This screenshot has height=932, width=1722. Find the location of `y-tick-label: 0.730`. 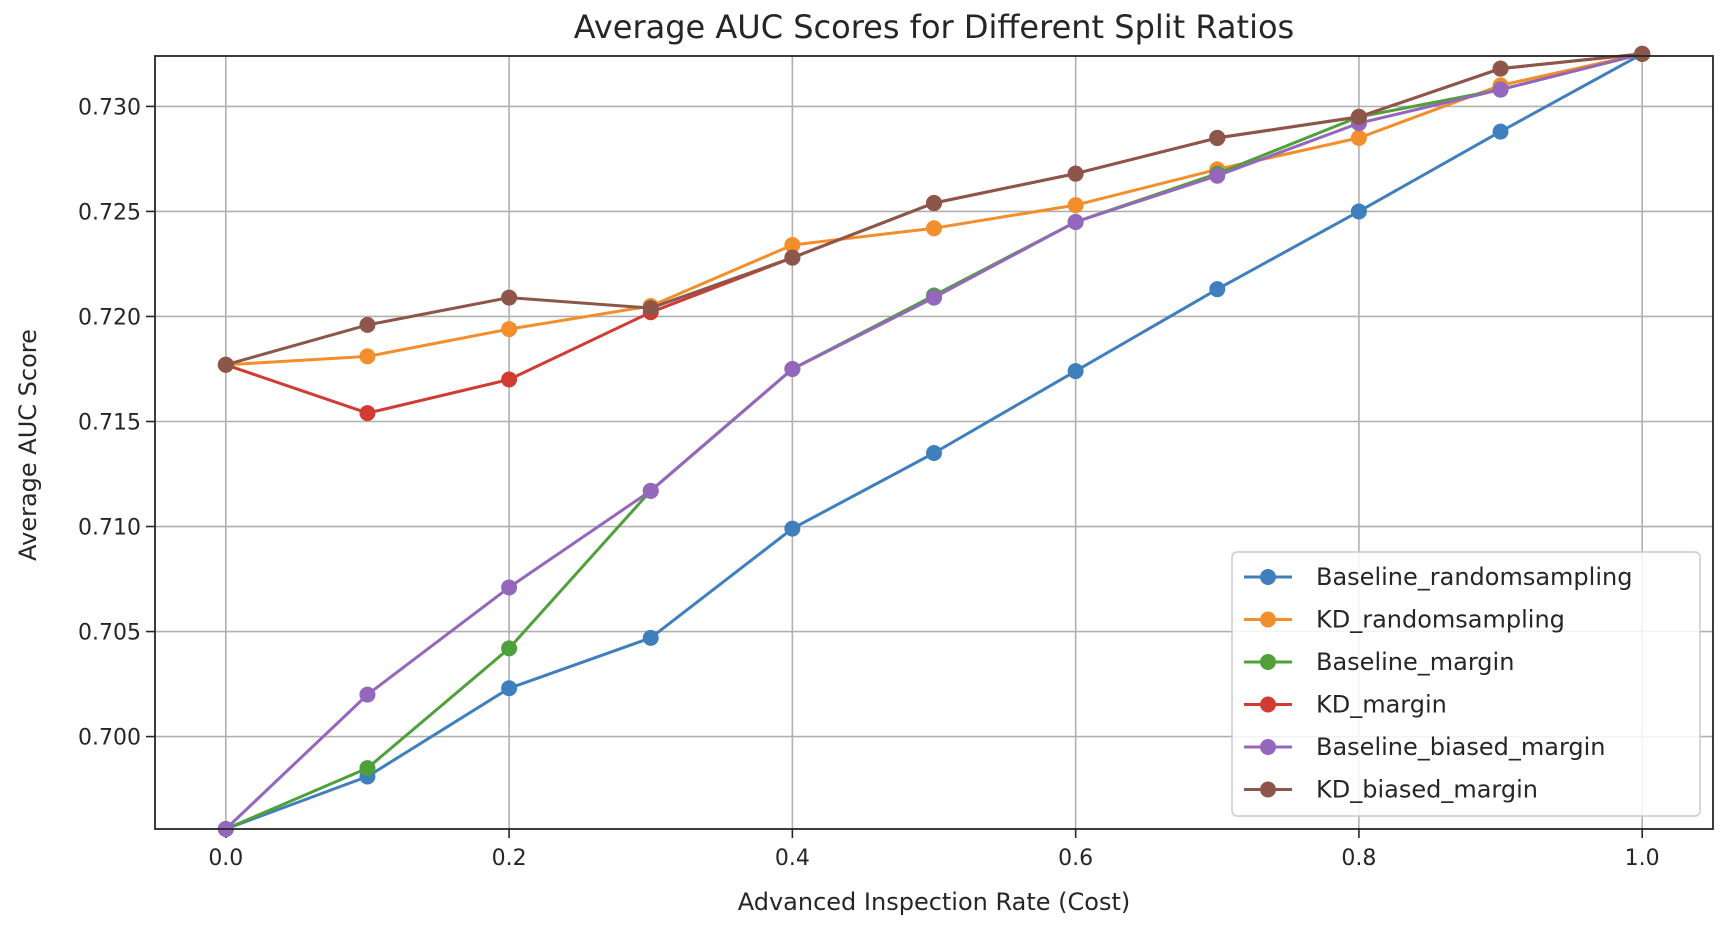

y-tick-label: 0.730 is located at coordinates (109, 107).